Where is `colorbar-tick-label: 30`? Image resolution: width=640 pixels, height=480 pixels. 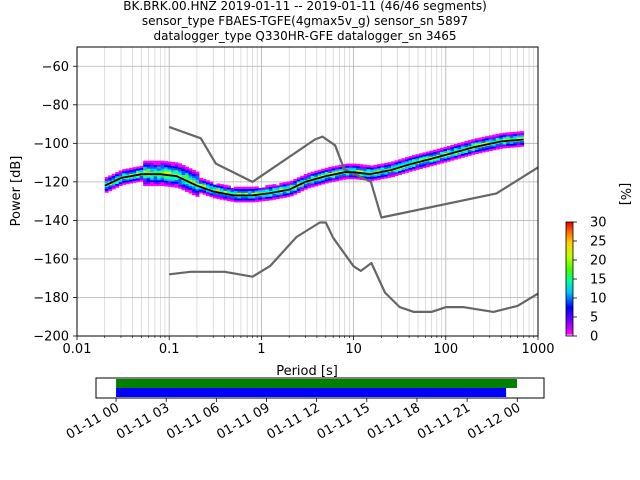 colorbar-tick-label: 30 is located at coordinates (598, 223).